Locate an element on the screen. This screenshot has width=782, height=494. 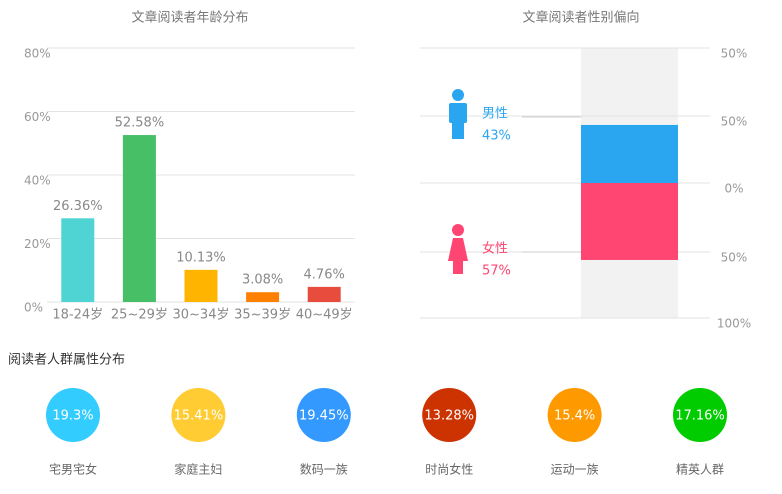
value-label: 19.45% is located at coordinates (324, 416).